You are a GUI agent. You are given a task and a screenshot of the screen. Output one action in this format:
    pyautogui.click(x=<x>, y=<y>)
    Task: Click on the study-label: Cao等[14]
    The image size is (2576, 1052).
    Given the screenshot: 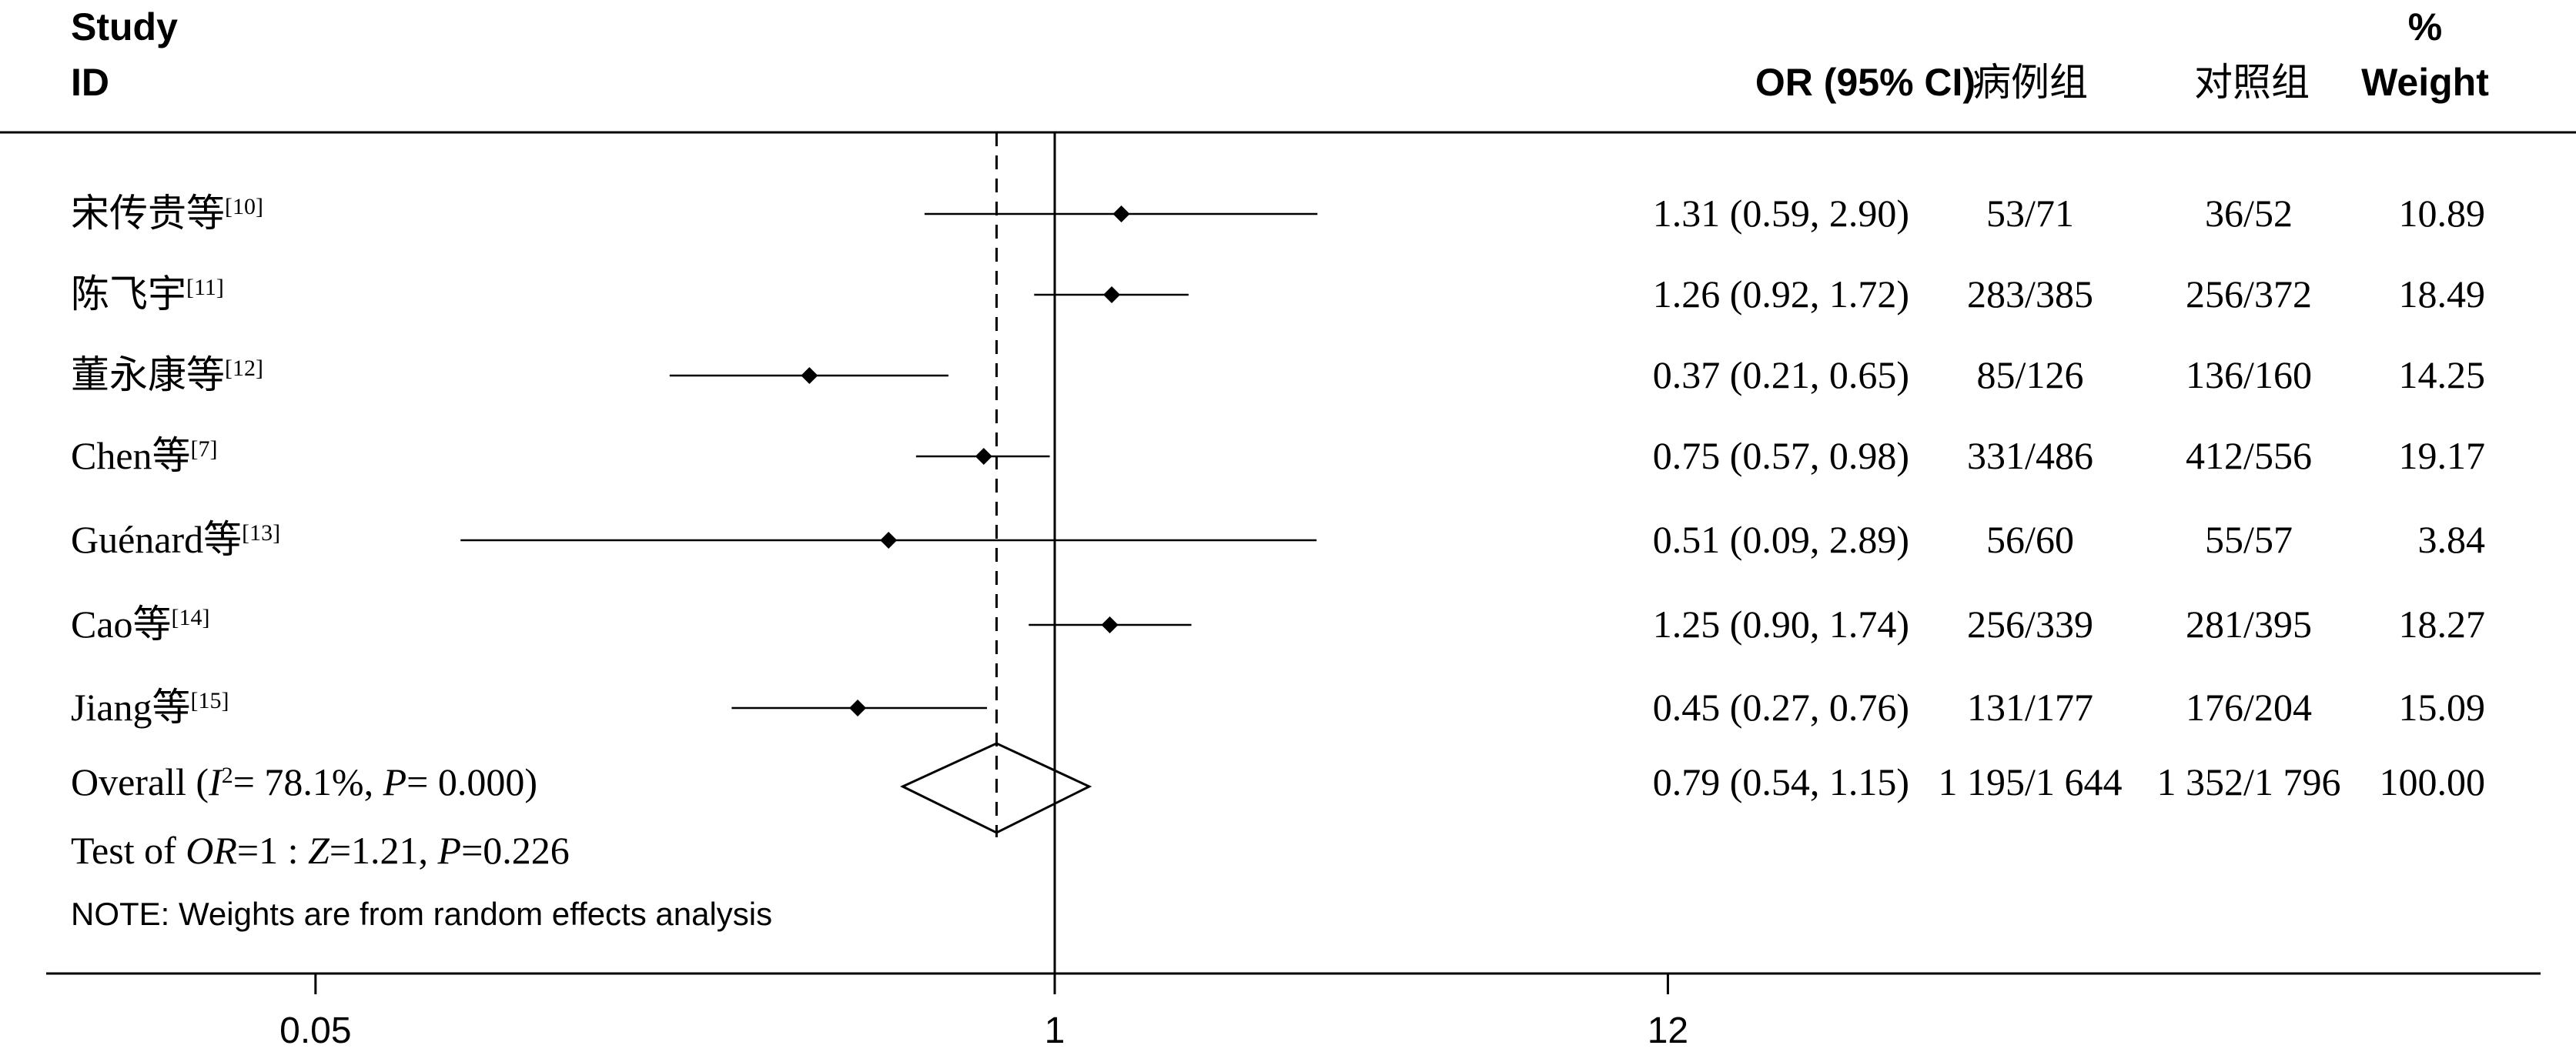 What is the action you would take?
    pyautogui.click(x=140, y=624)
    